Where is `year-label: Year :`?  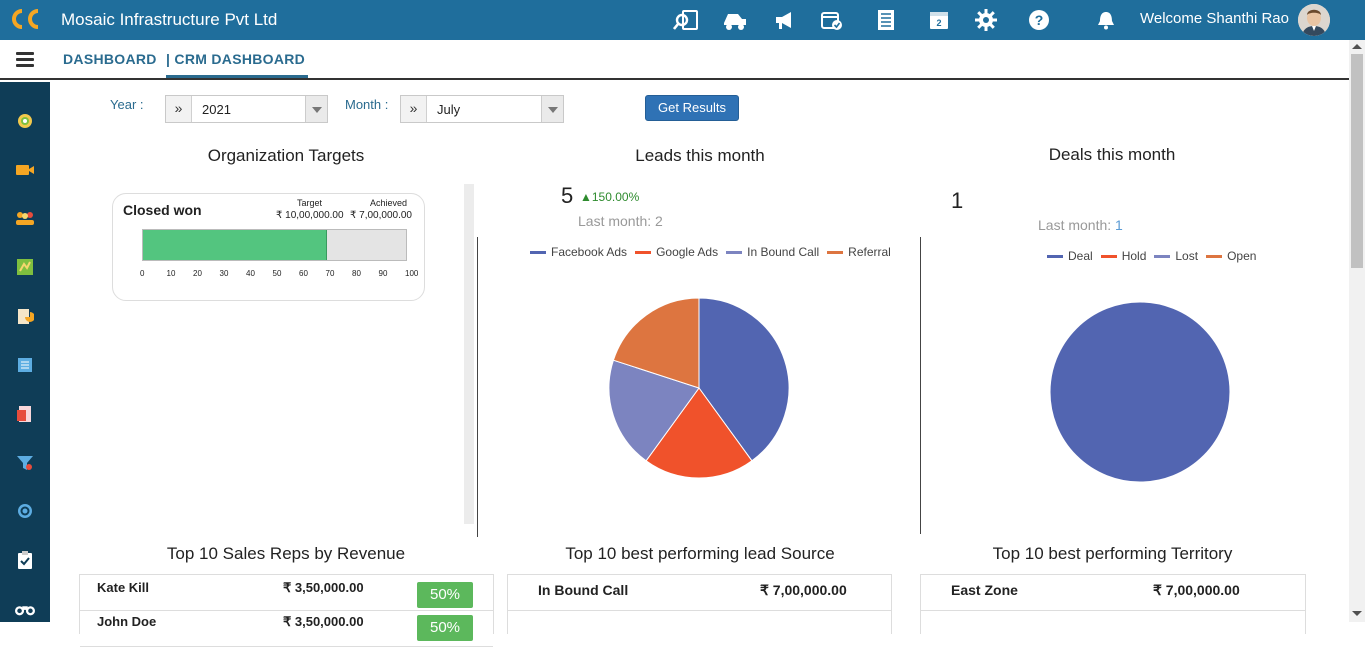 year-label: Year : is located at coordinates (127, 104).